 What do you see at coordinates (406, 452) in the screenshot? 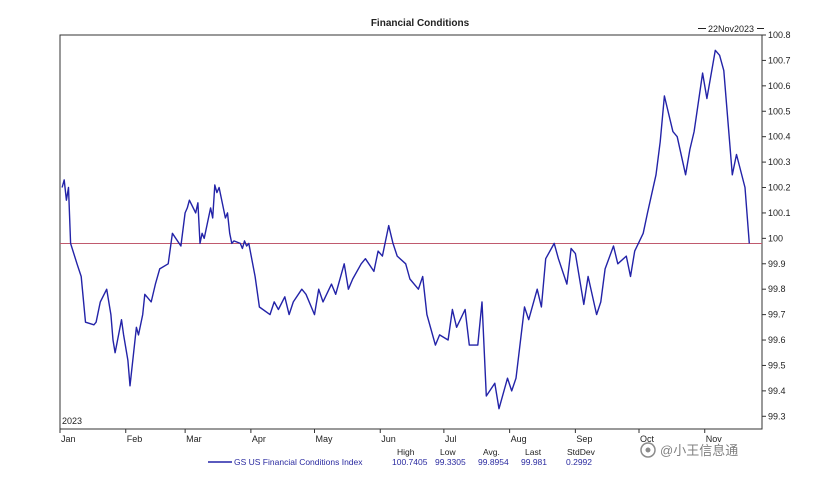
I see `stats-header-high: High` at bounding box center [406, 452].